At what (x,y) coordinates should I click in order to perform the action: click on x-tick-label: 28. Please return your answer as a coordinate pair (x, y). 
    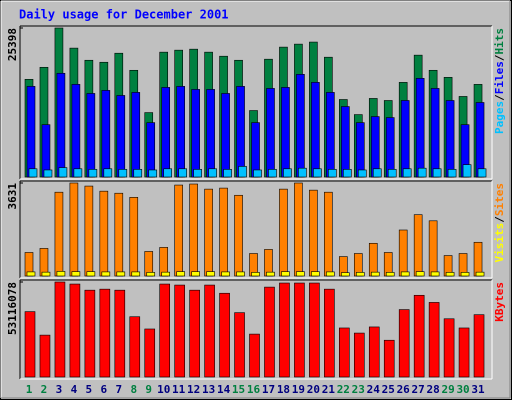
    Looking at the image, I should click on (433, 389).